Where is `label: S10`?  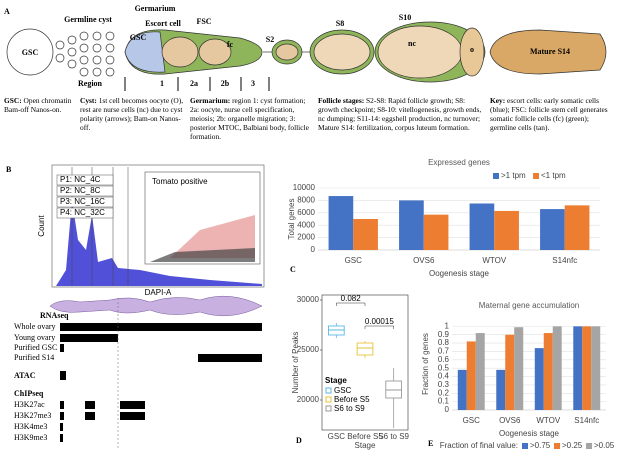
label: S10 is located at coordinates (405, 17).